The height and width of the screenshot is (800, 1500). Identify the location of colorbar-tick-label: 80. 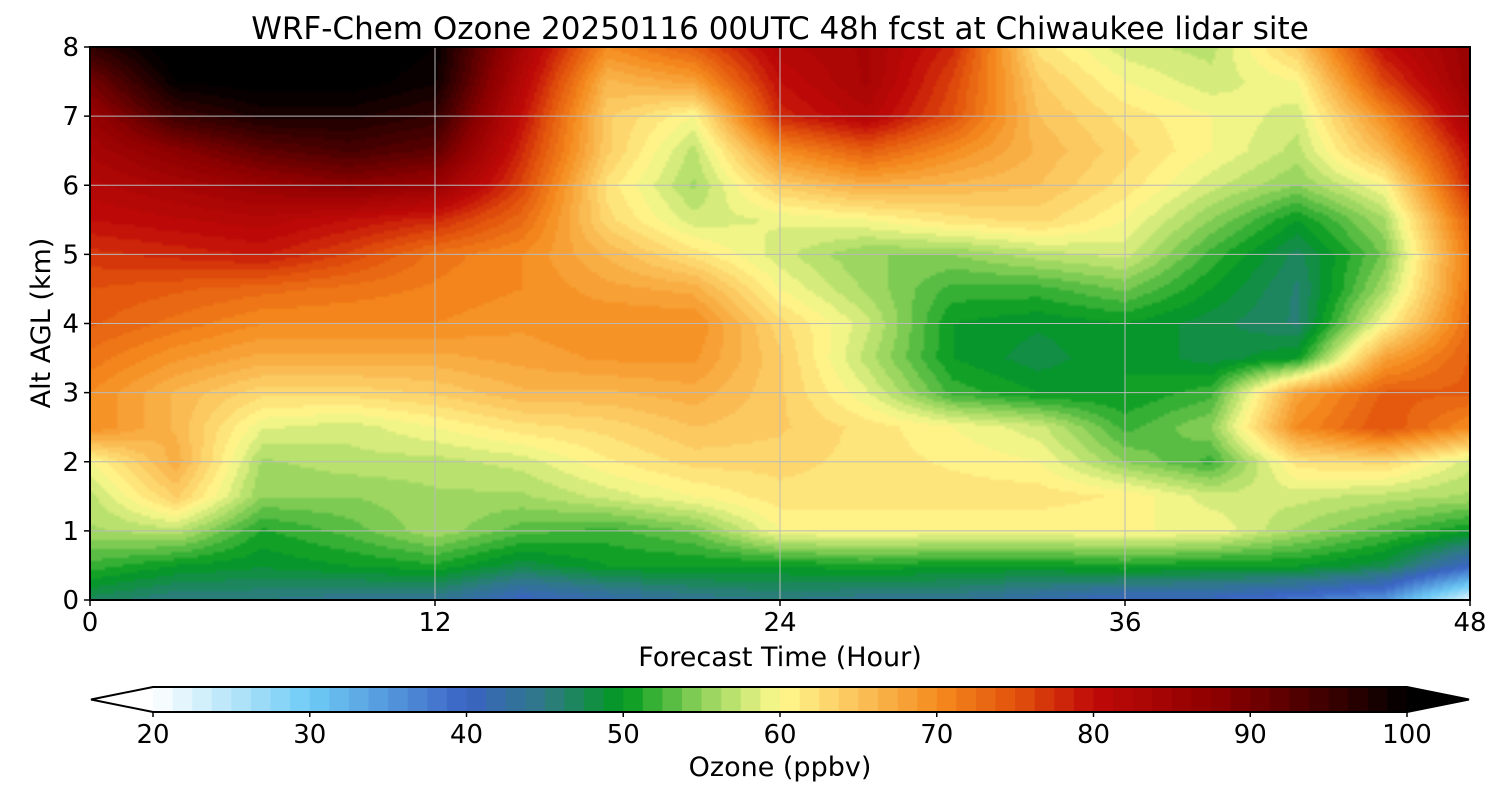
(1093, 735).